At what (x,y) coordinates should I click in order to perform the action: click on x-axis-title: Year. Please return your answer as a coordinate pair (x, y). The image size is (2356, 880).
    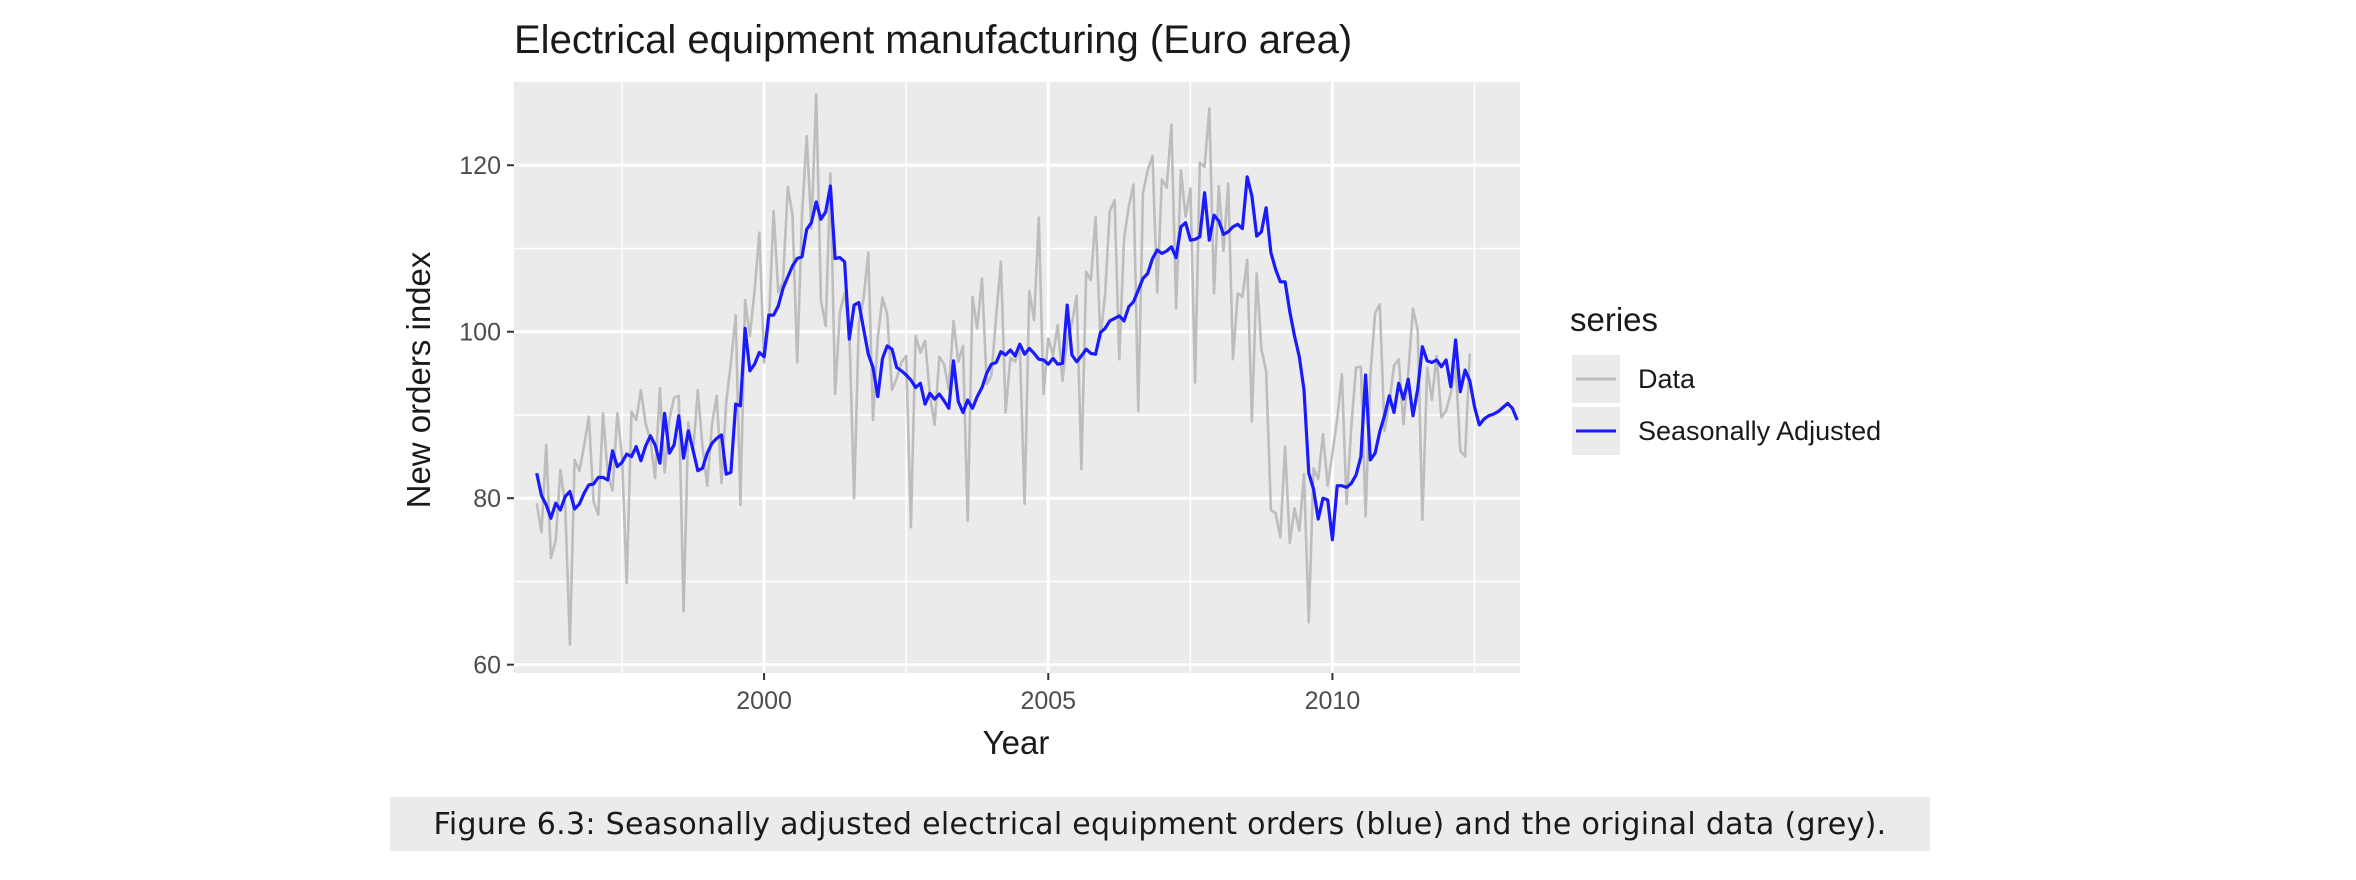
    Looking at the image, I should click on (1016, 742).